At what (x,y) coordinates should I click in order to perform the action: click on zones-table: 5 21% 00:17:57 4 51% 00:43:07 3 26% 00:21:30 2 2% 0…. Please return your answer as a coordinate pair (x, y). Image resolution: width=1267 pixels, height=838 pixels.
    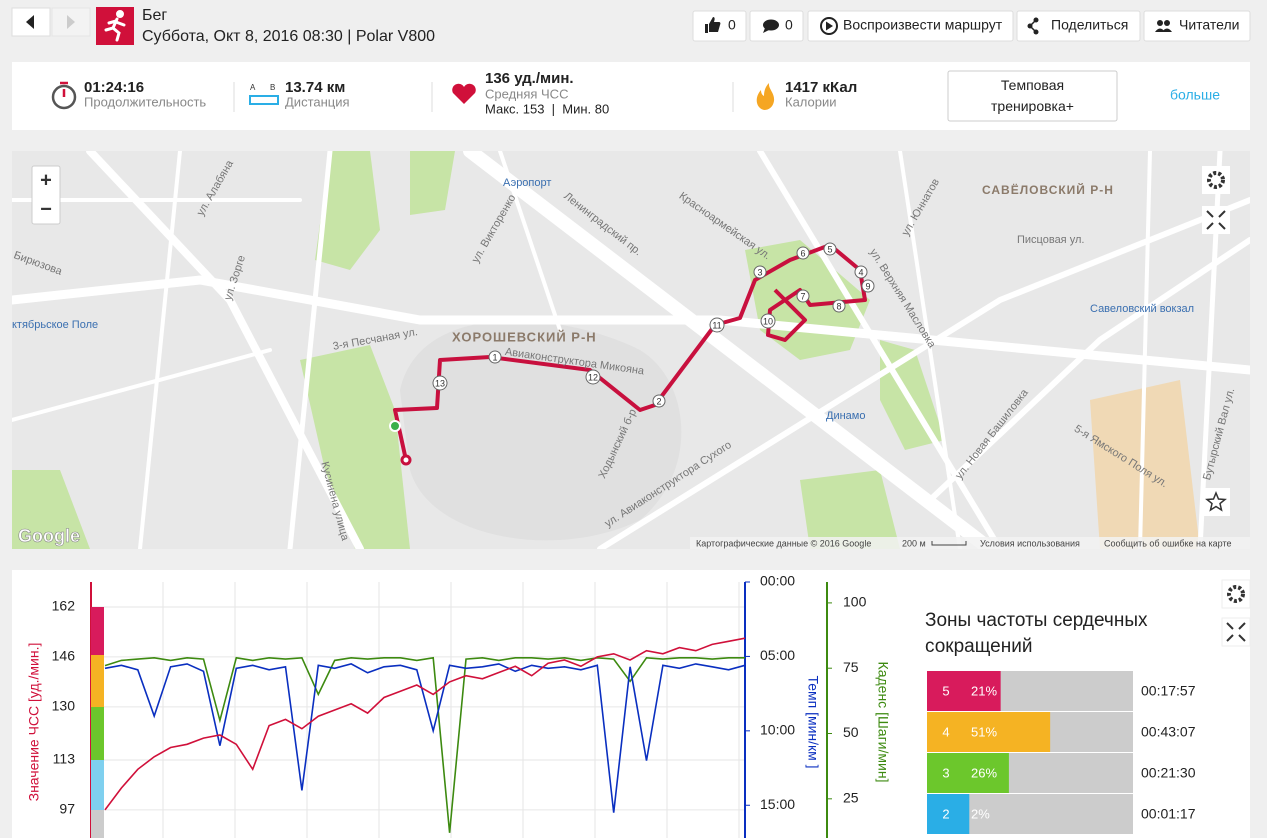
    Looking at the image, I should click on (1061, 752).